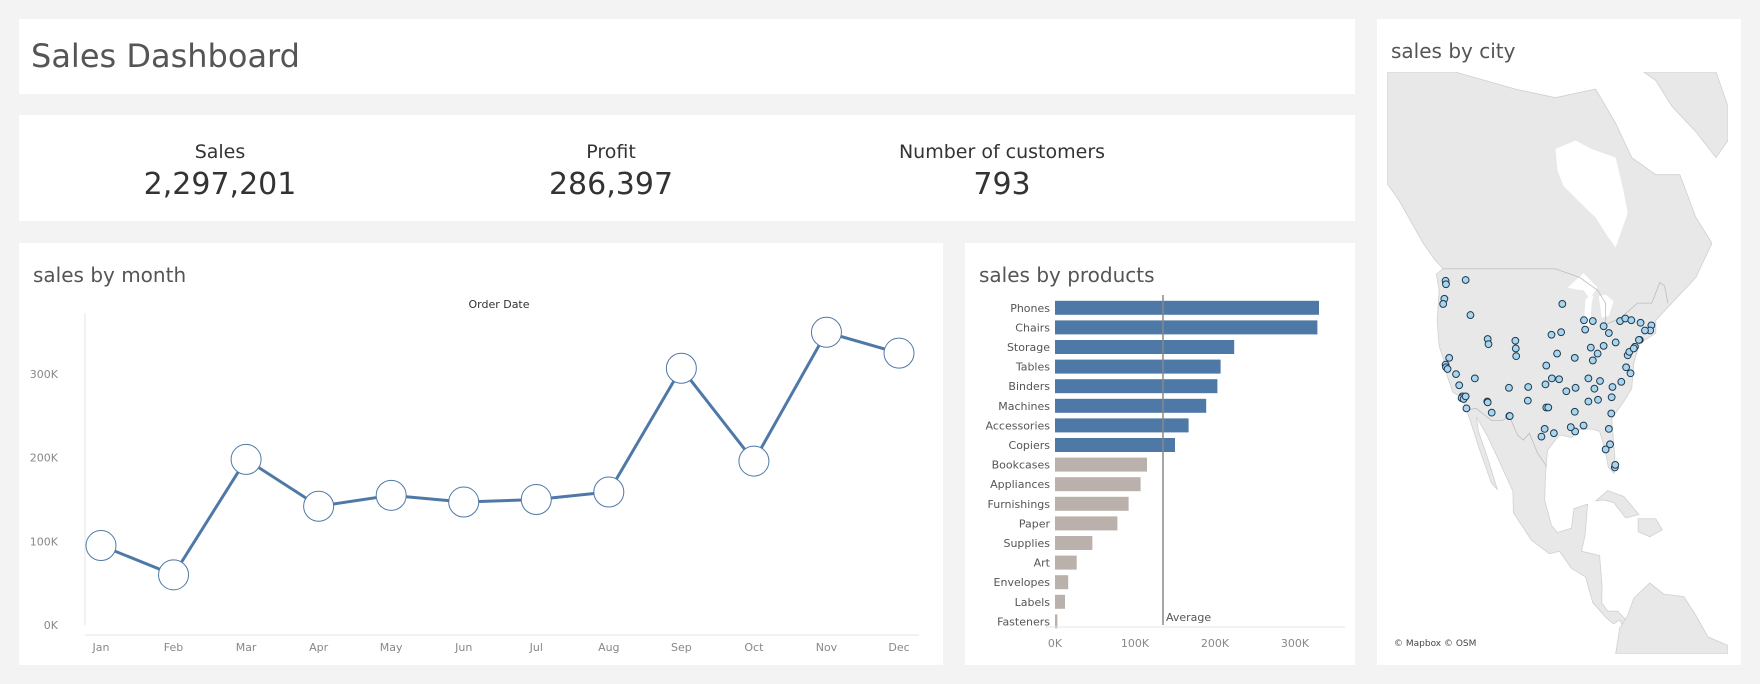  I want to click on product-x-tick-label: 100K, so click(1135, 643).